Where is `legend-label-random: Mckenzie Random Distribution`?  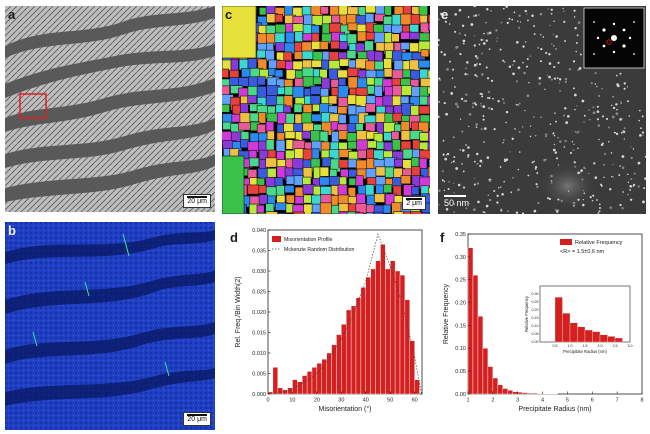
legend-label-random: Mckenzie Random Distribution is located at coordinates (319, 250).